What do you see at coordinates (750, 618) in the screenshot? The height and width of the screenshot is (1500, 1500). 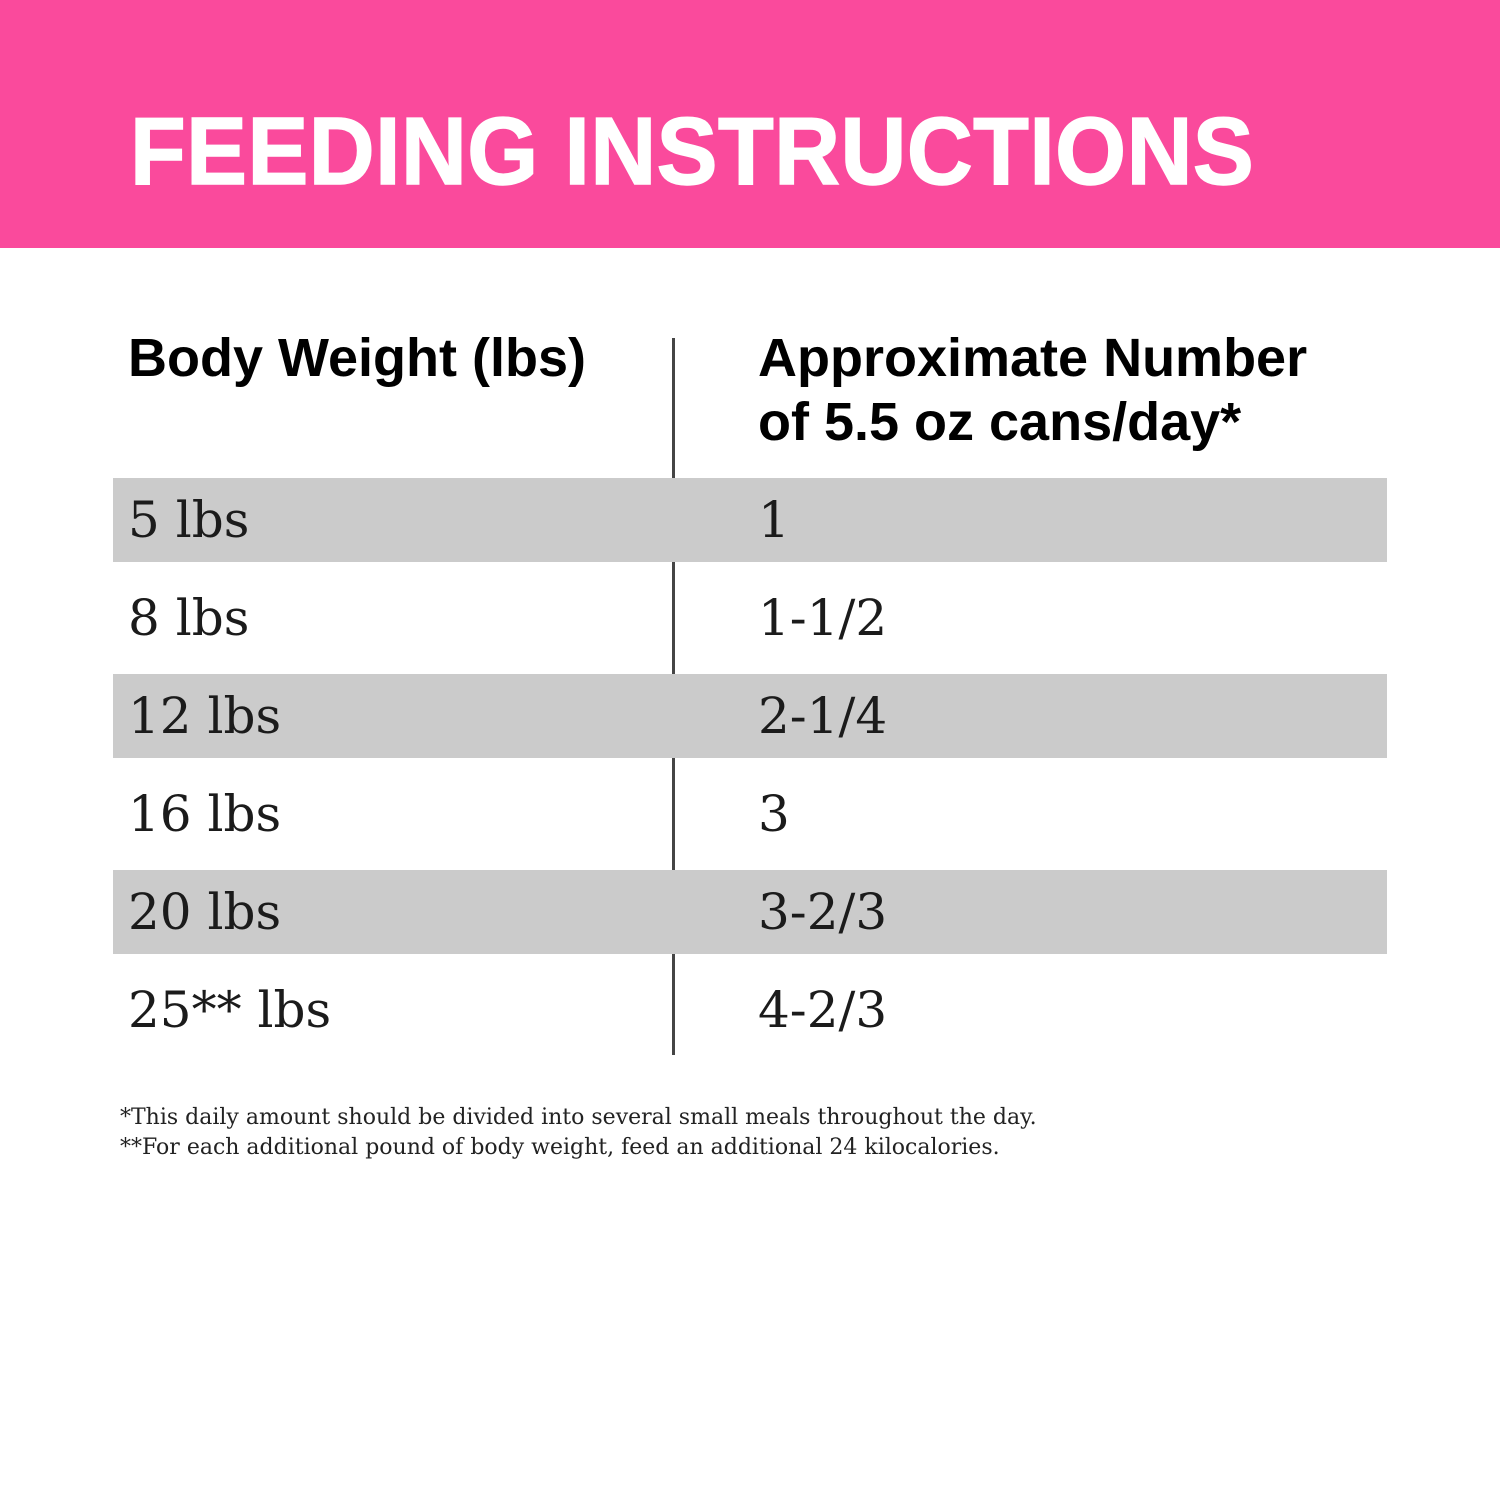 I see `table-row: 8 lbs 1-1/2` at bounding box center [750, 618].